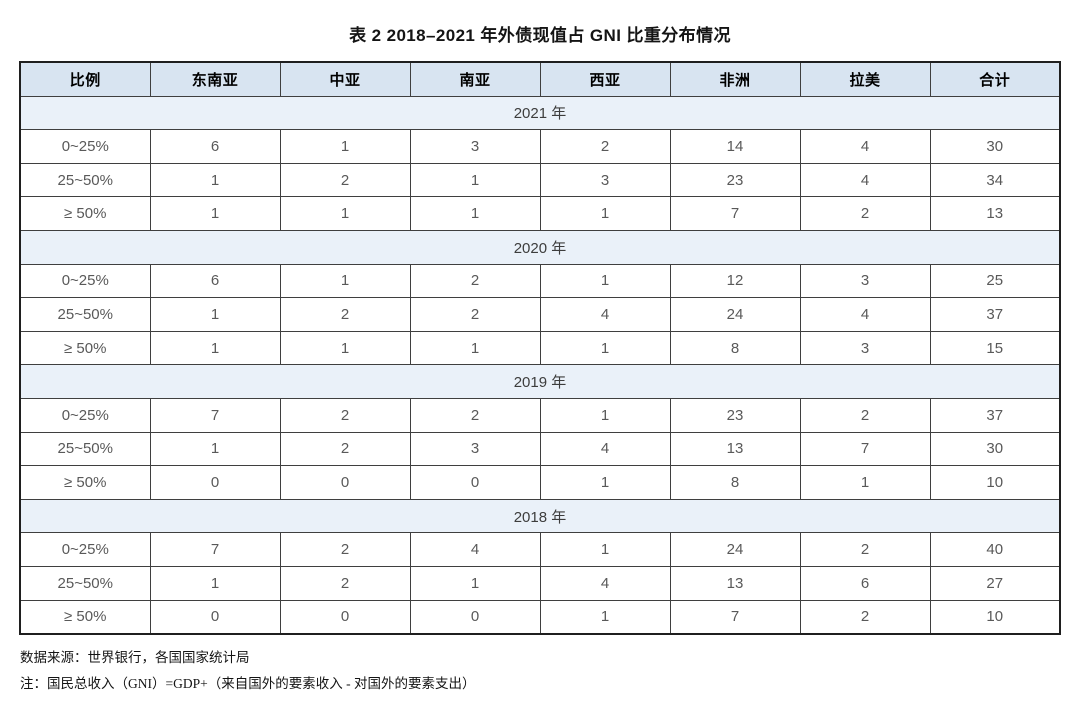 The height and width of the screenshot is (716, 1080). I want to click on col-header-central-asia: 中亚, so click(345, 79).